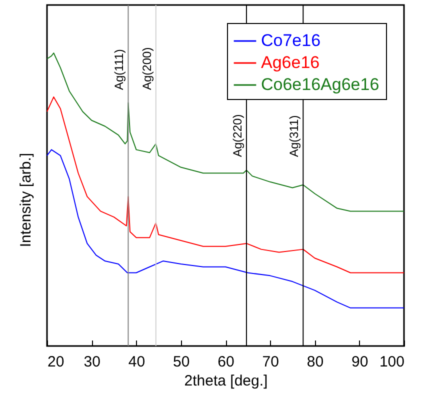  I want to click on x-tick-label: 80, so click(315, 362).